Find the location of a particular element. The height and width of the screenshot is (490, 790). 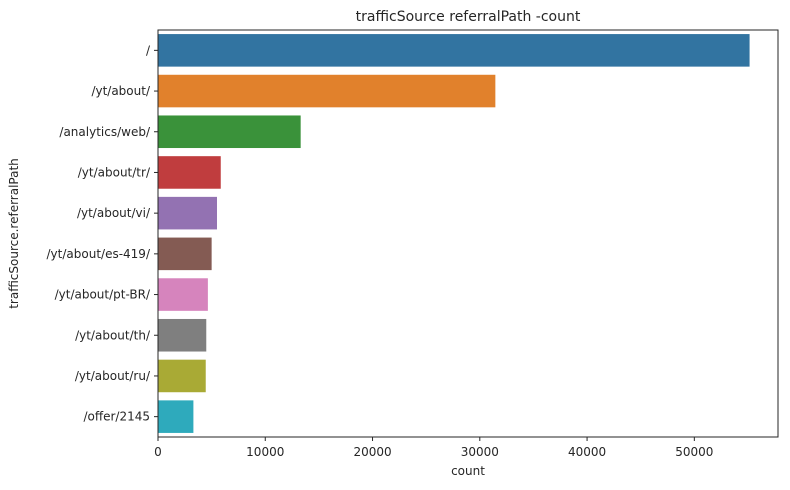

x-tick-label: 20000 is located at coordinates (372, 452).